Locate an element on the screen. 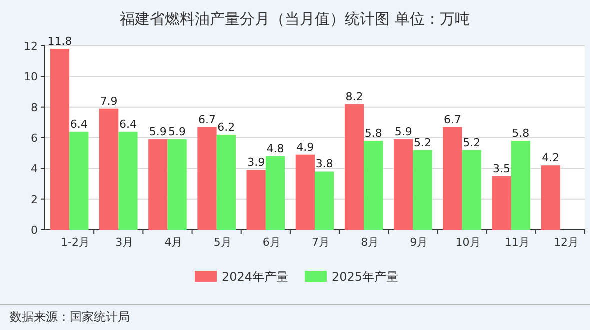  x-tick-label: 10月 is located at coordinates (468, 242).